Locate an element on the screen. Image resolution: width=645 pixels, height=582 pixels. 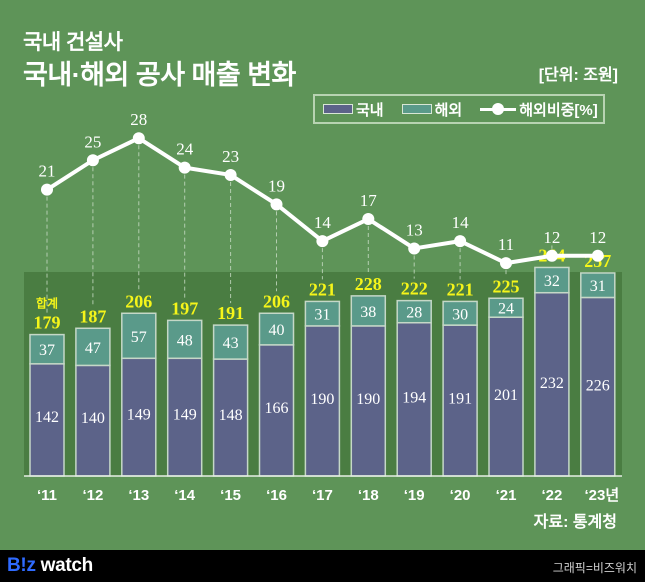
bar-label-overseas: 40 is located at coordinates (277, 330).